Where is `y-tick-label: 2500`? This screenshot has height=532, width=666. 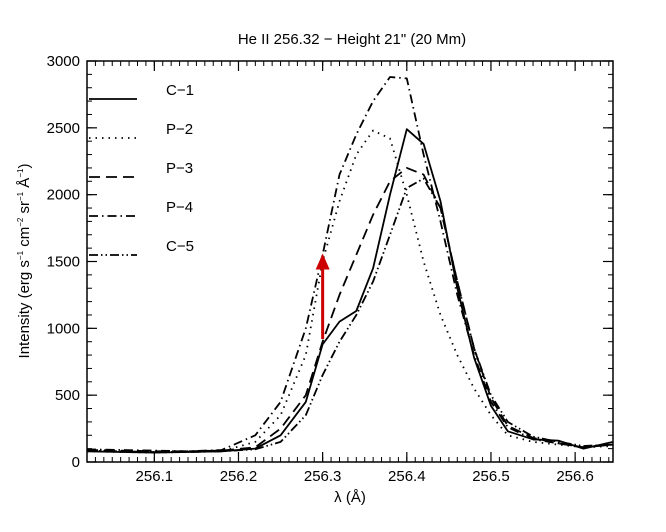
y-tick-label: 2500 is located at coordinates (63, 128).